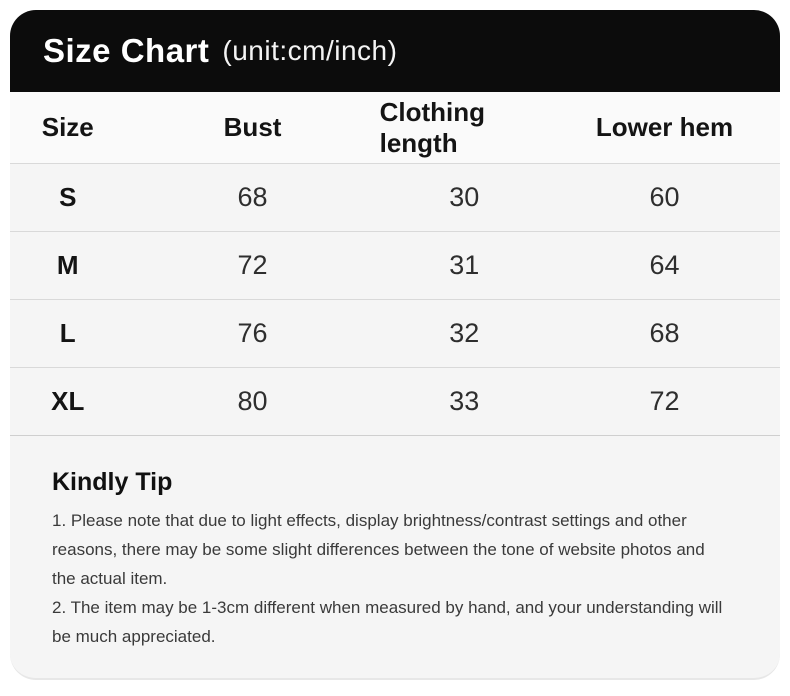  I want to click on chart-title: Size Chart, so click(126, 50).